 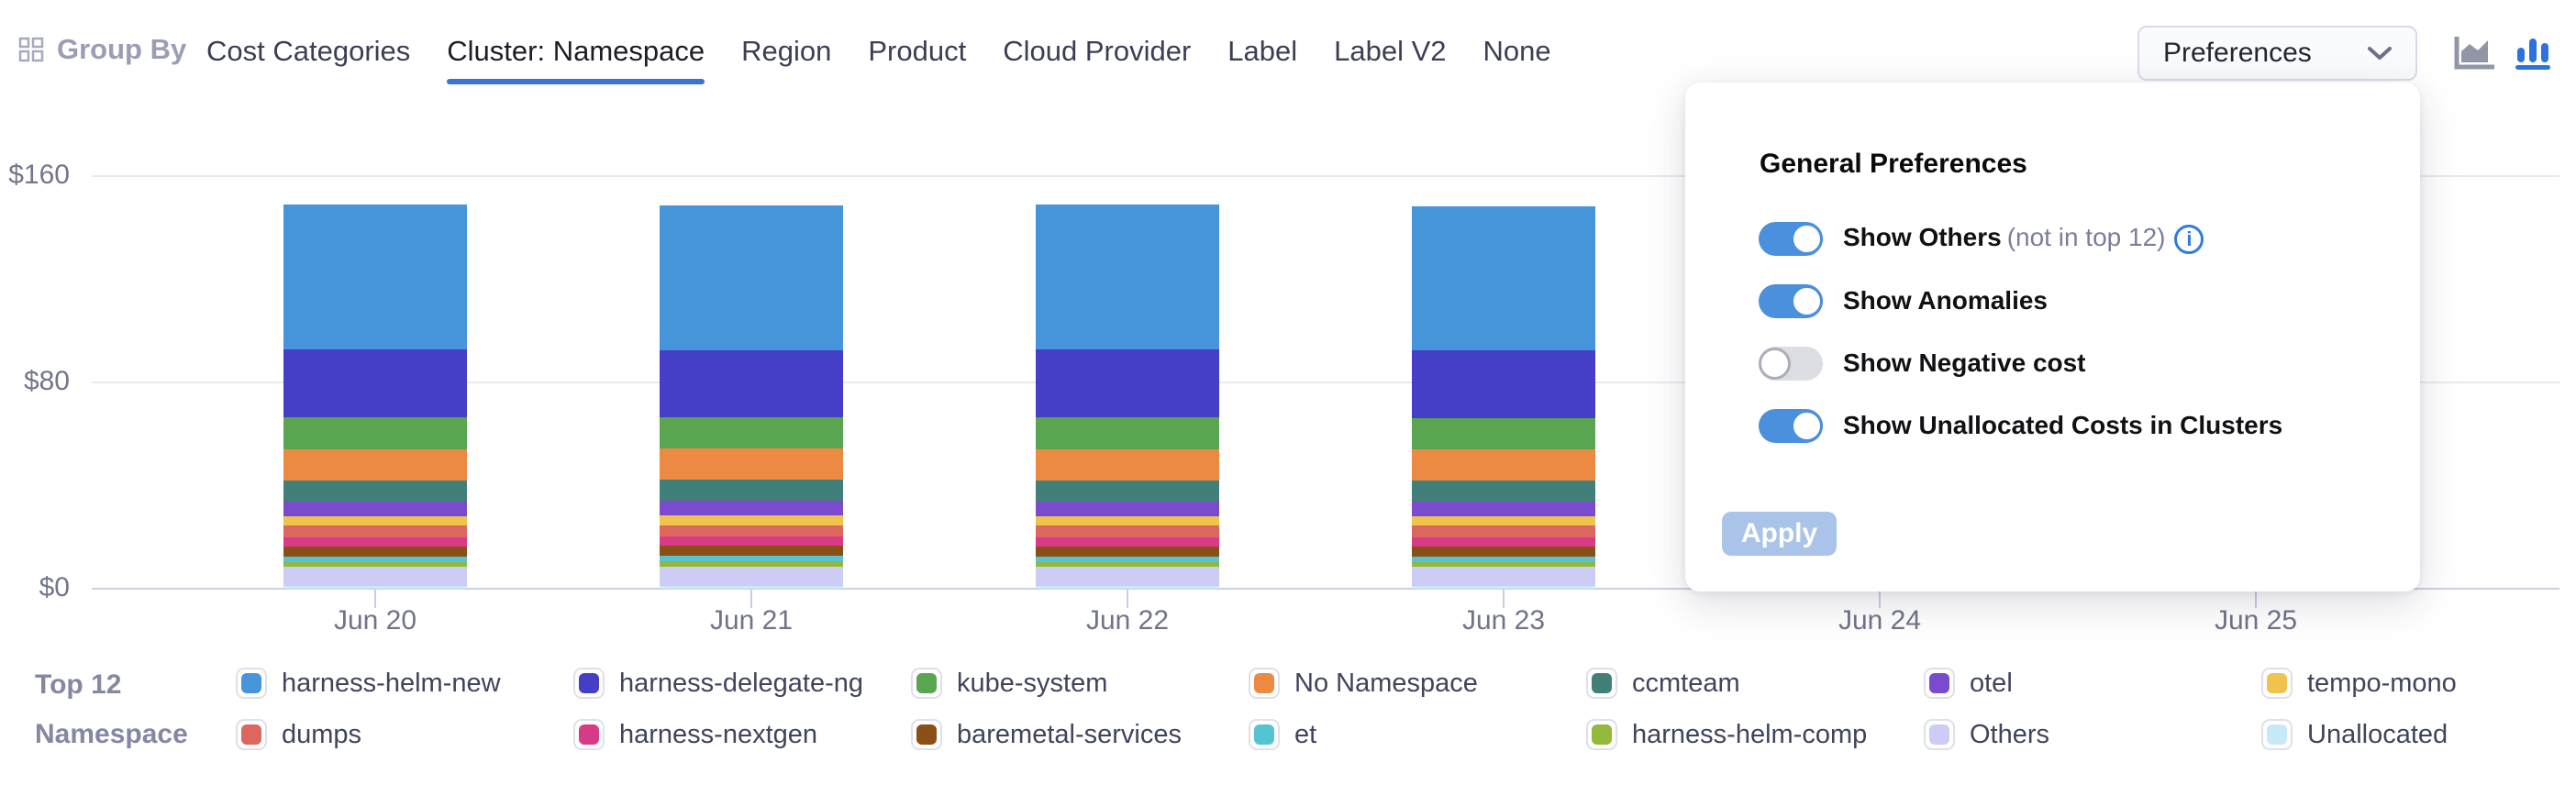 What do you see at coordinates (1097, 51) in the screenshot?
I see `tab-cloud-provider: Cloud Provider` at bounding box center [1097, 51].